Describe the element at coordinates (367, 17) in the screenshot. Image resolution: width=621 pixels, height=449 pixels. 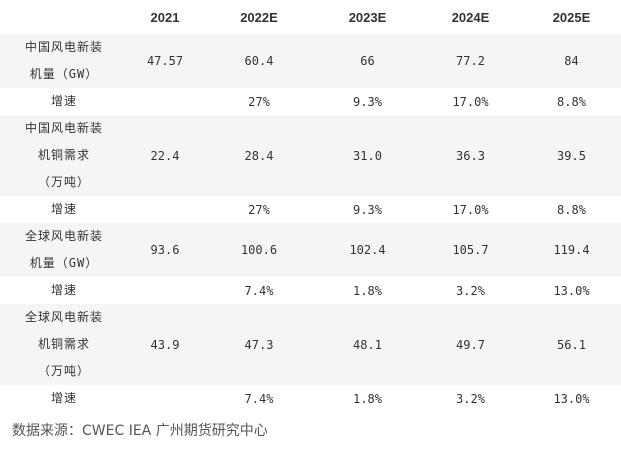
I see `header-cell-2023e: 2023E` at that location.